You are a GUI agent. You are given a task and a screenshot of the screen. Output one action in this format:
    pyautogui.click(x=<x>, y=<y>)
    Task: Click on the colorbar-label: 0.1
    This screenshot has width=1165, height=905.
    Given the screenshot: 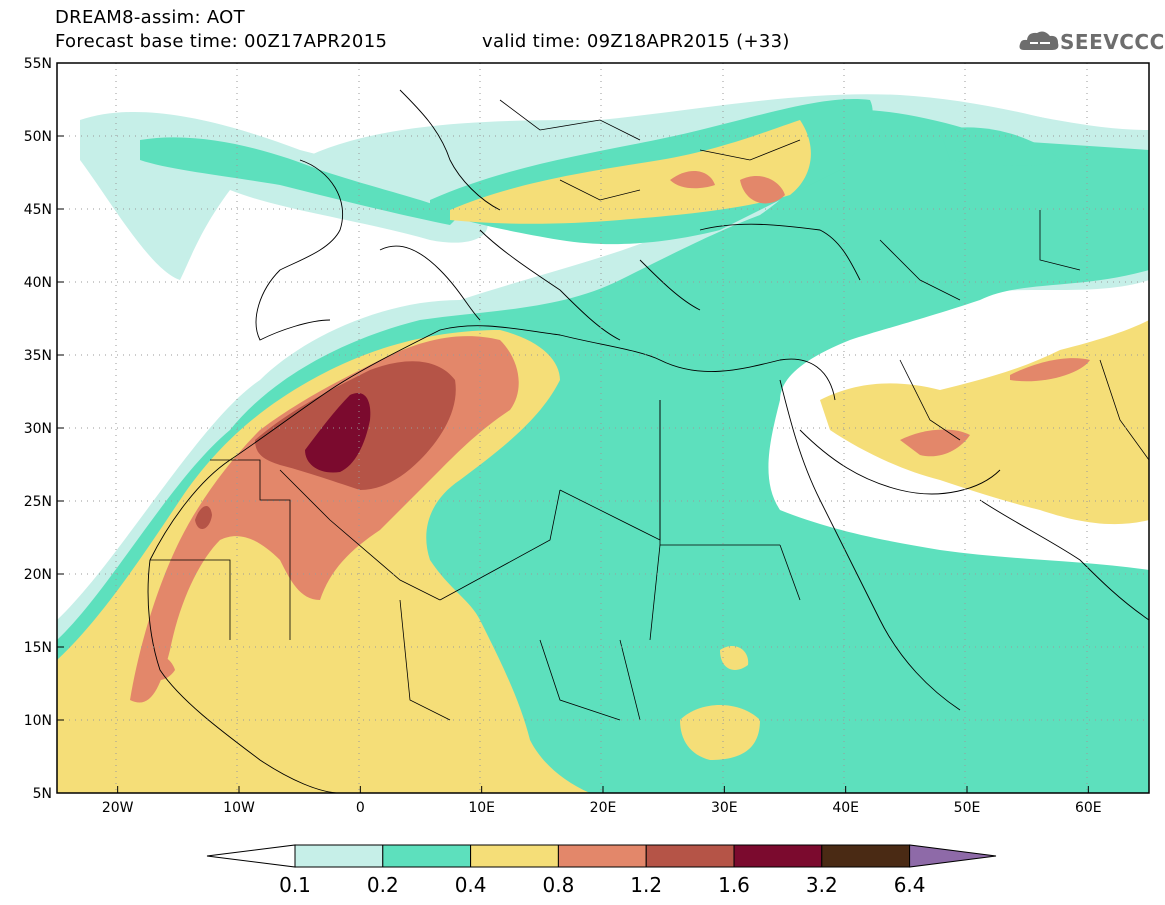 What is the action you would take?
    pyautogui.click(x=295, y=885)
    